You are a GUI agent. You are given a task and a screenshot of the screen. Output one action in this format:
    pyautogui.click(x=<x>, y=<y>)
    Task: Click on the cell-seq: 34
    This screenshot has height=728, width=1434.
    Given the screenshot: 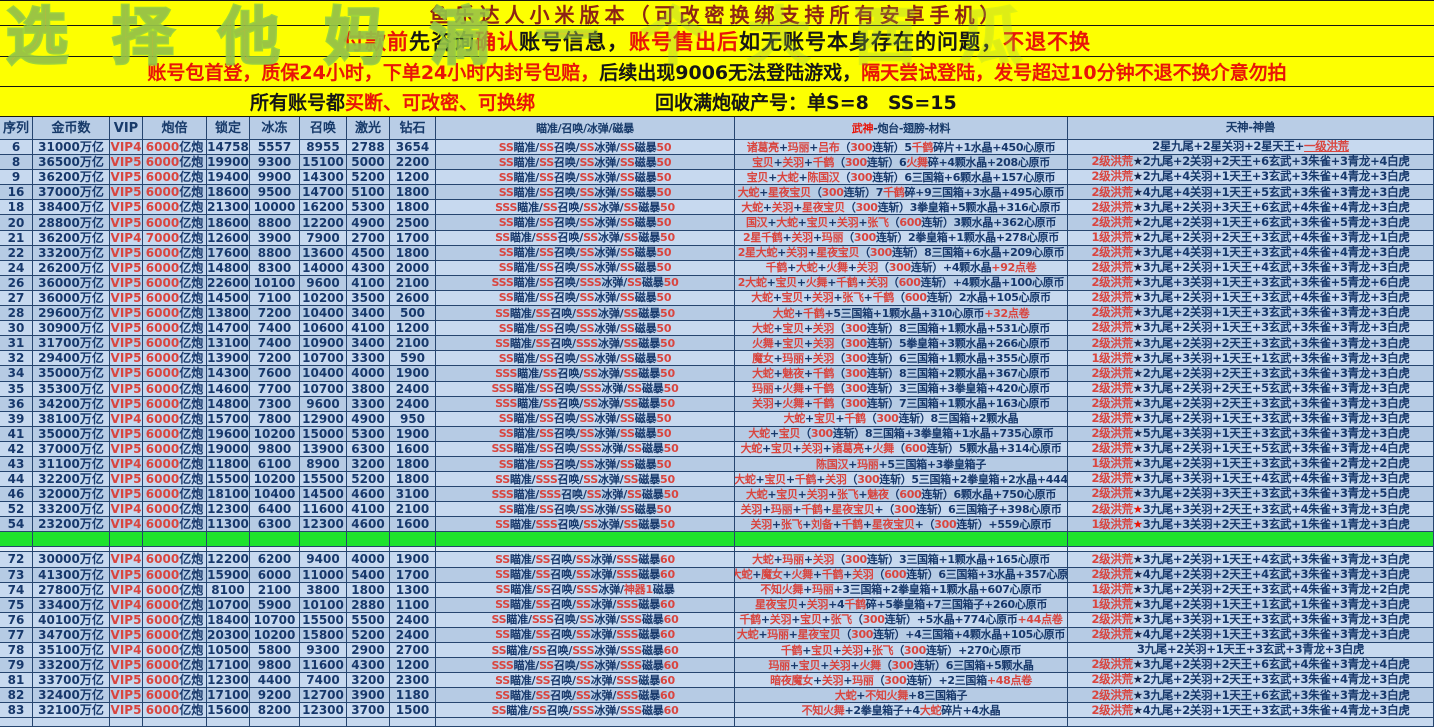 What is the action you would take?
    pyautogui.click(x=16, y=373)
    